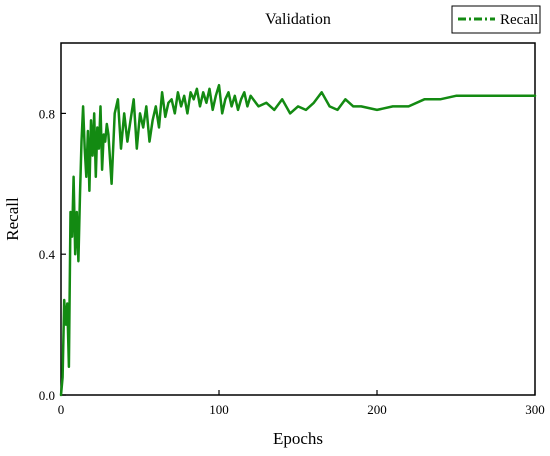 This screenshot has width=550, height=456. Describe the element at coordinates (298, 19) in the screenshot. I see `chart-title: Validation` at that location.